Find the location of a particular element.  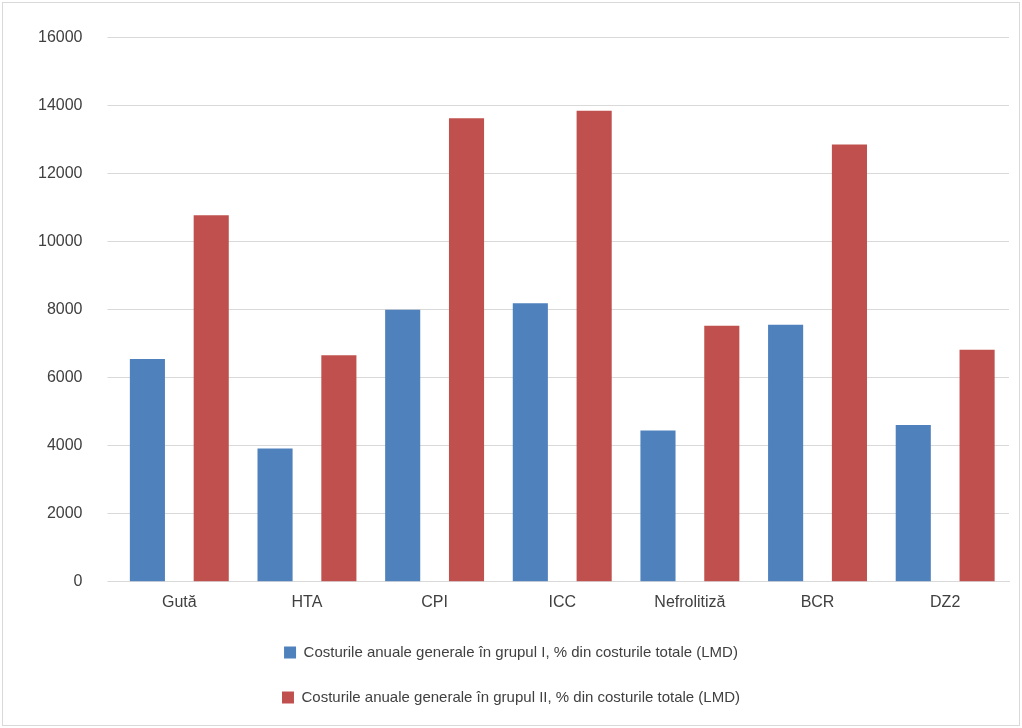

x-tick-label: BCR is located at coordinates (817, 601).